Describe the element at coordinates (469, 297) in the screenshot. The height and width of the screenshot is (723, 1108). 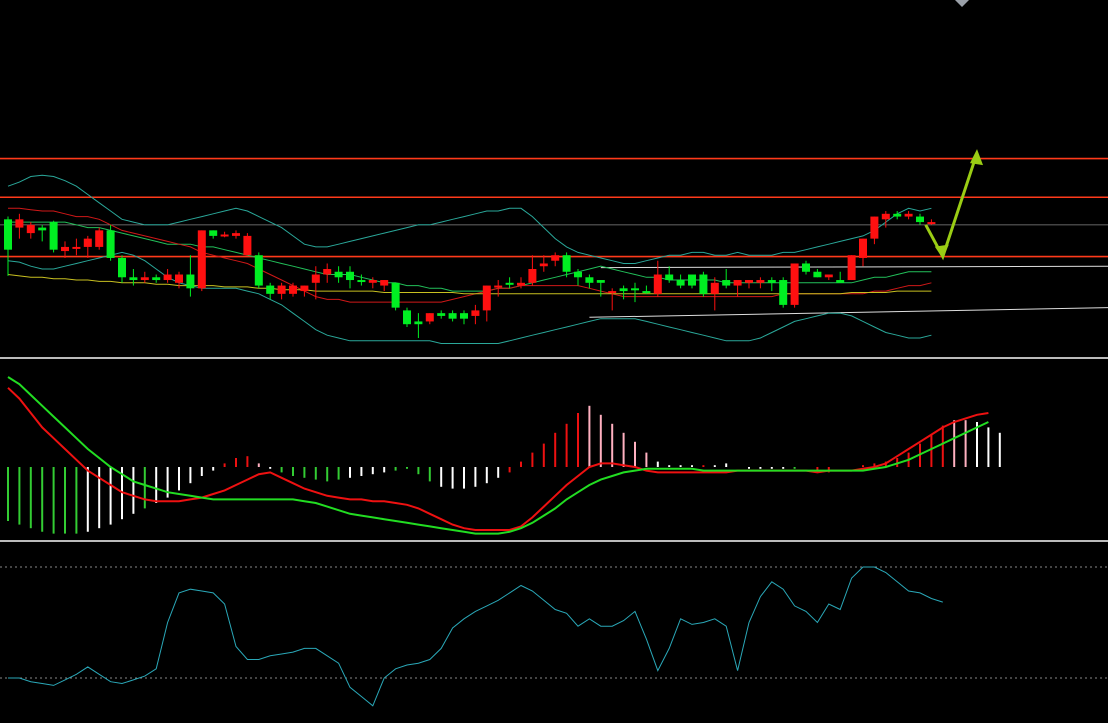
I see `bollinger-lower-band` at that location.